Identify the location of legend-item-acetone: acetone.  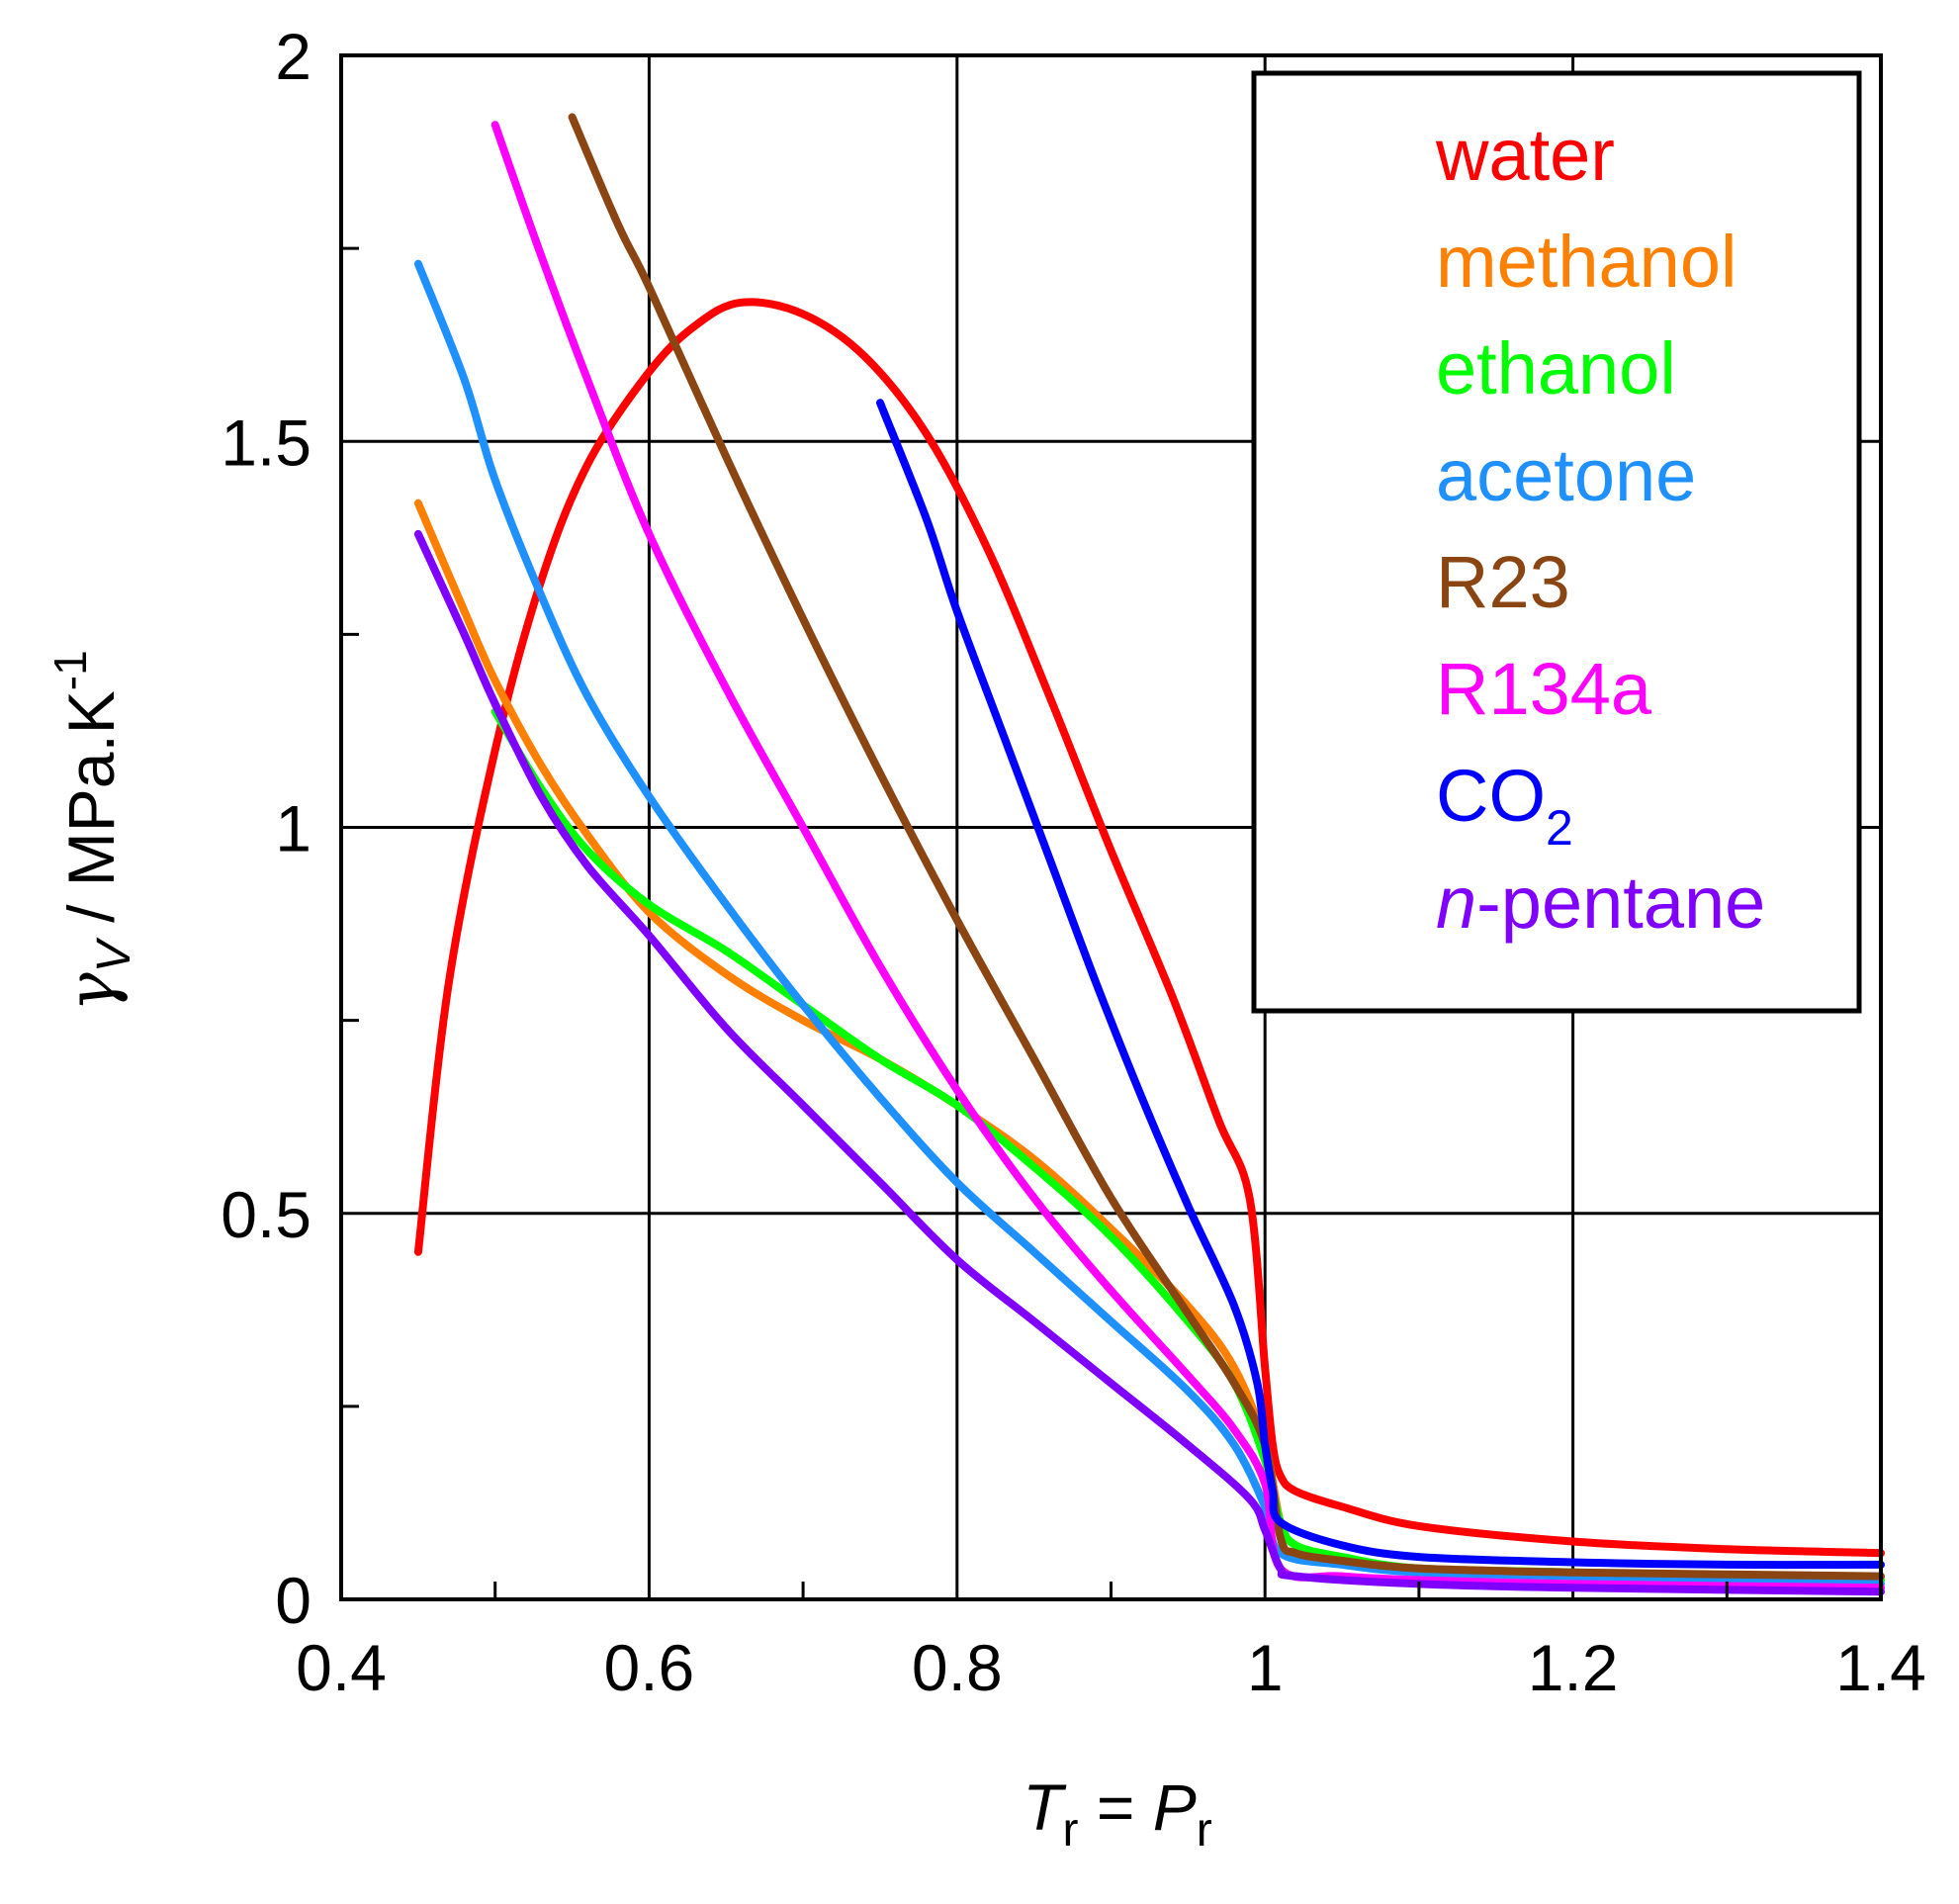
(1566, 475).